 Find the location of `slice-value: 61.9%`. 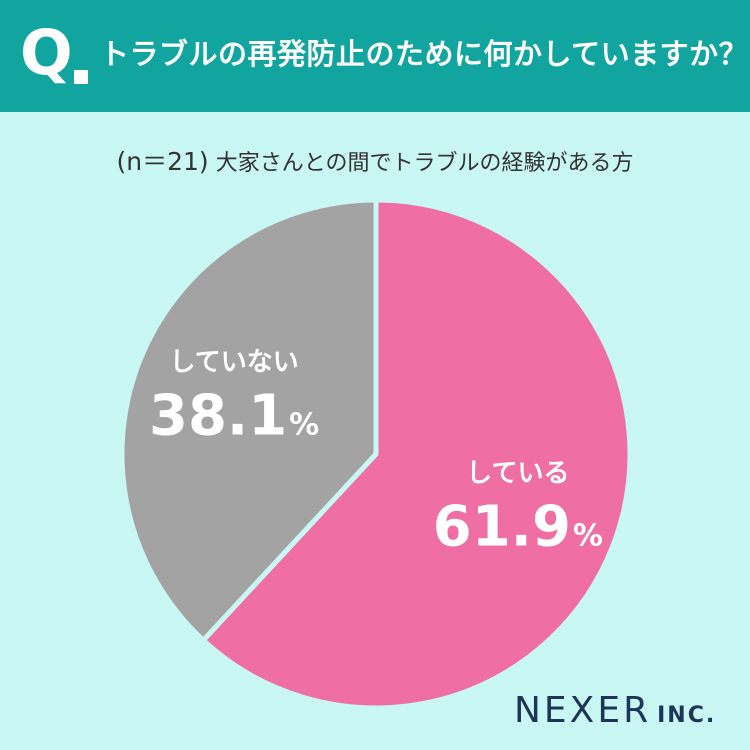

slice-value: 61.9% is located at coordinates (518, 527).